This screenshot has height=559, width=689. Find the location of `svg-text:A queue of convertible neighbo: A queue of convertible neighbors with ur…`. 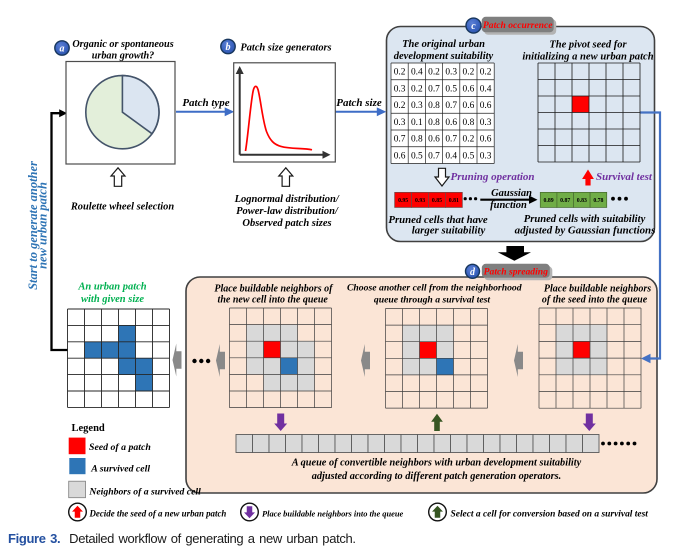

svg-text:A queue of convertible neighbo: A queue of convertible neighbors with ur… is located at coordinates (436, 462).